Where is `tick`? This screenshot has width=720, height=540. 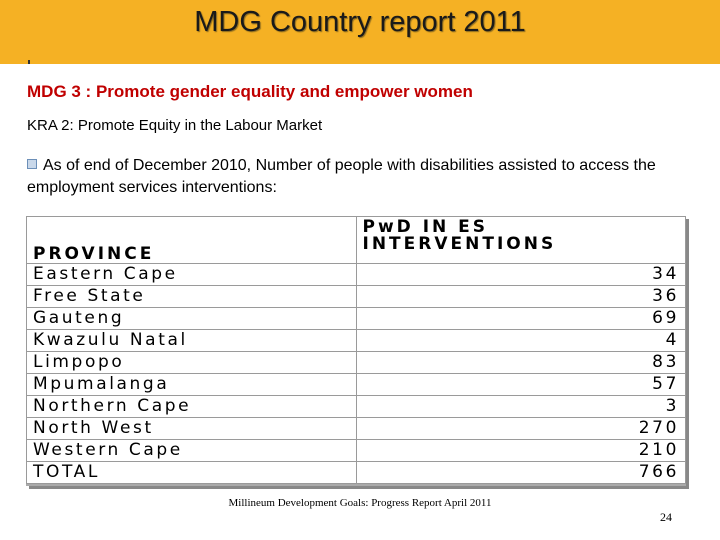 tick is located at coordinates (29, 62).